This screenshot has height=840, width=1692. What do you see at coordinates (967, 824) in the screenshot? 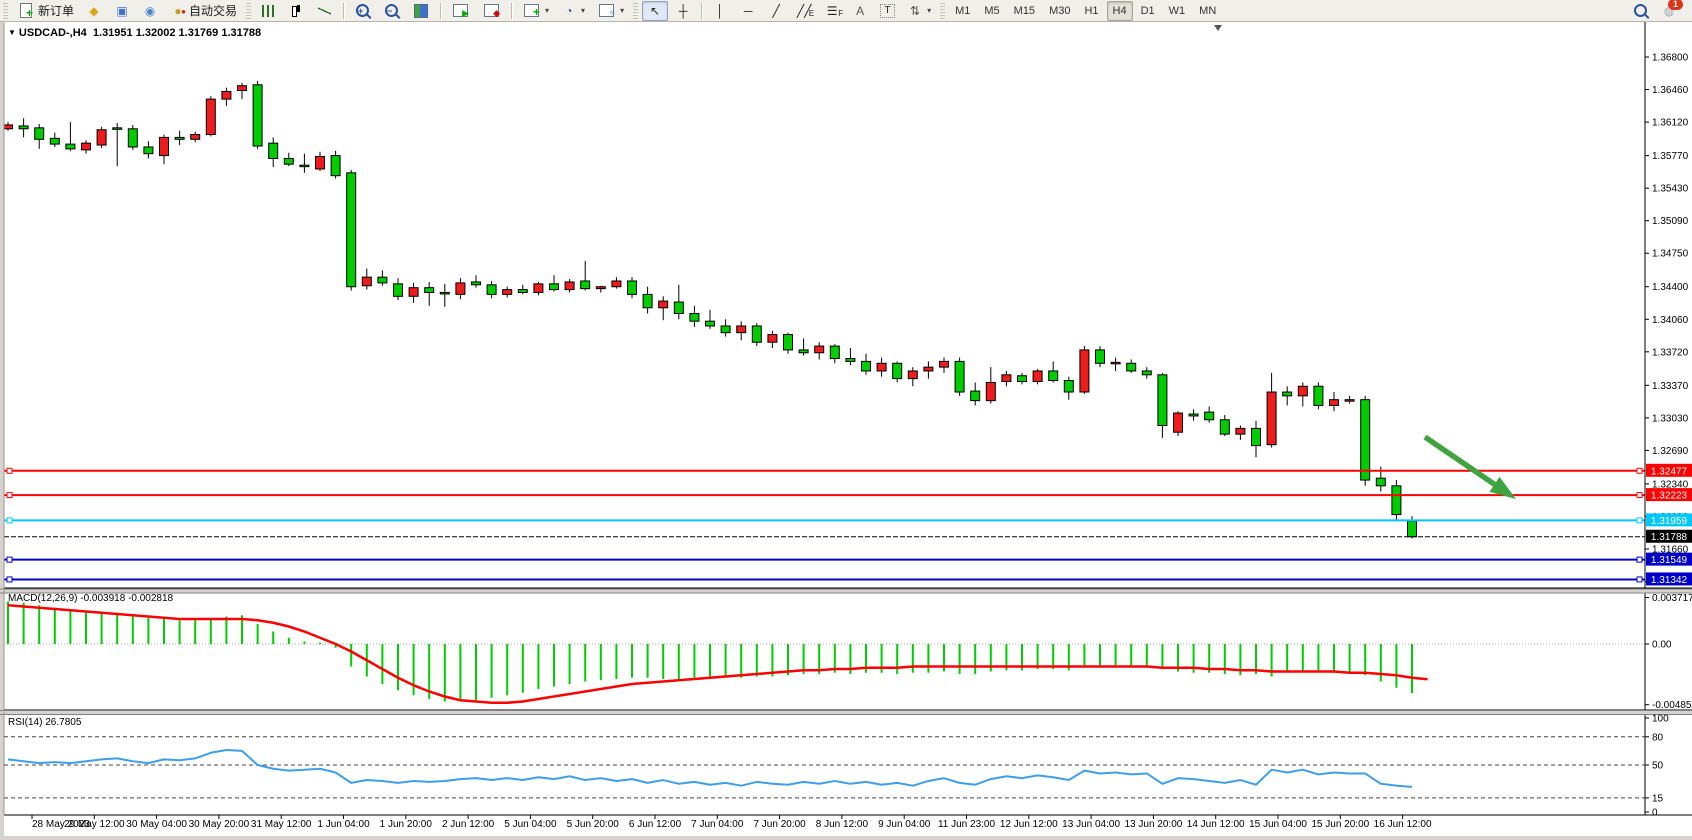
I see `svg-text: 11 Jun 23:00` at bounding box center [967, 824].